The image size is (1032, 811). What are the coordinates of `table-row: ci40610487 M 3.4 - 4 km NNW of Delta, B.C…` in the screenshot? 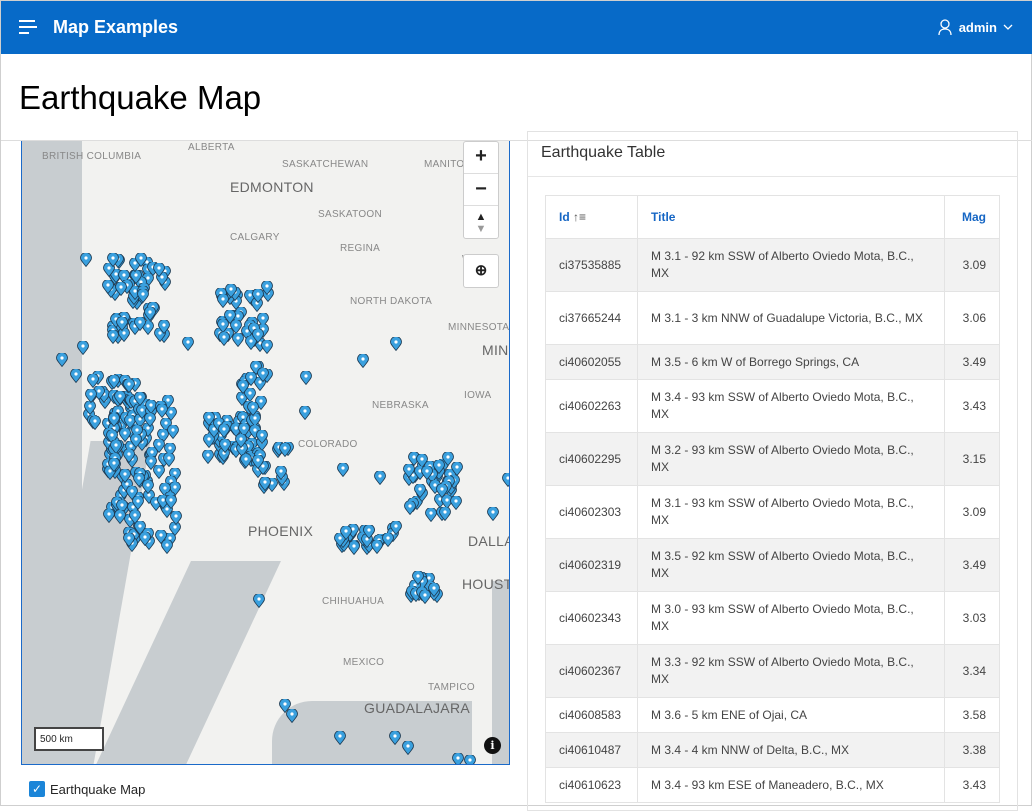 It's located at (772, 750).